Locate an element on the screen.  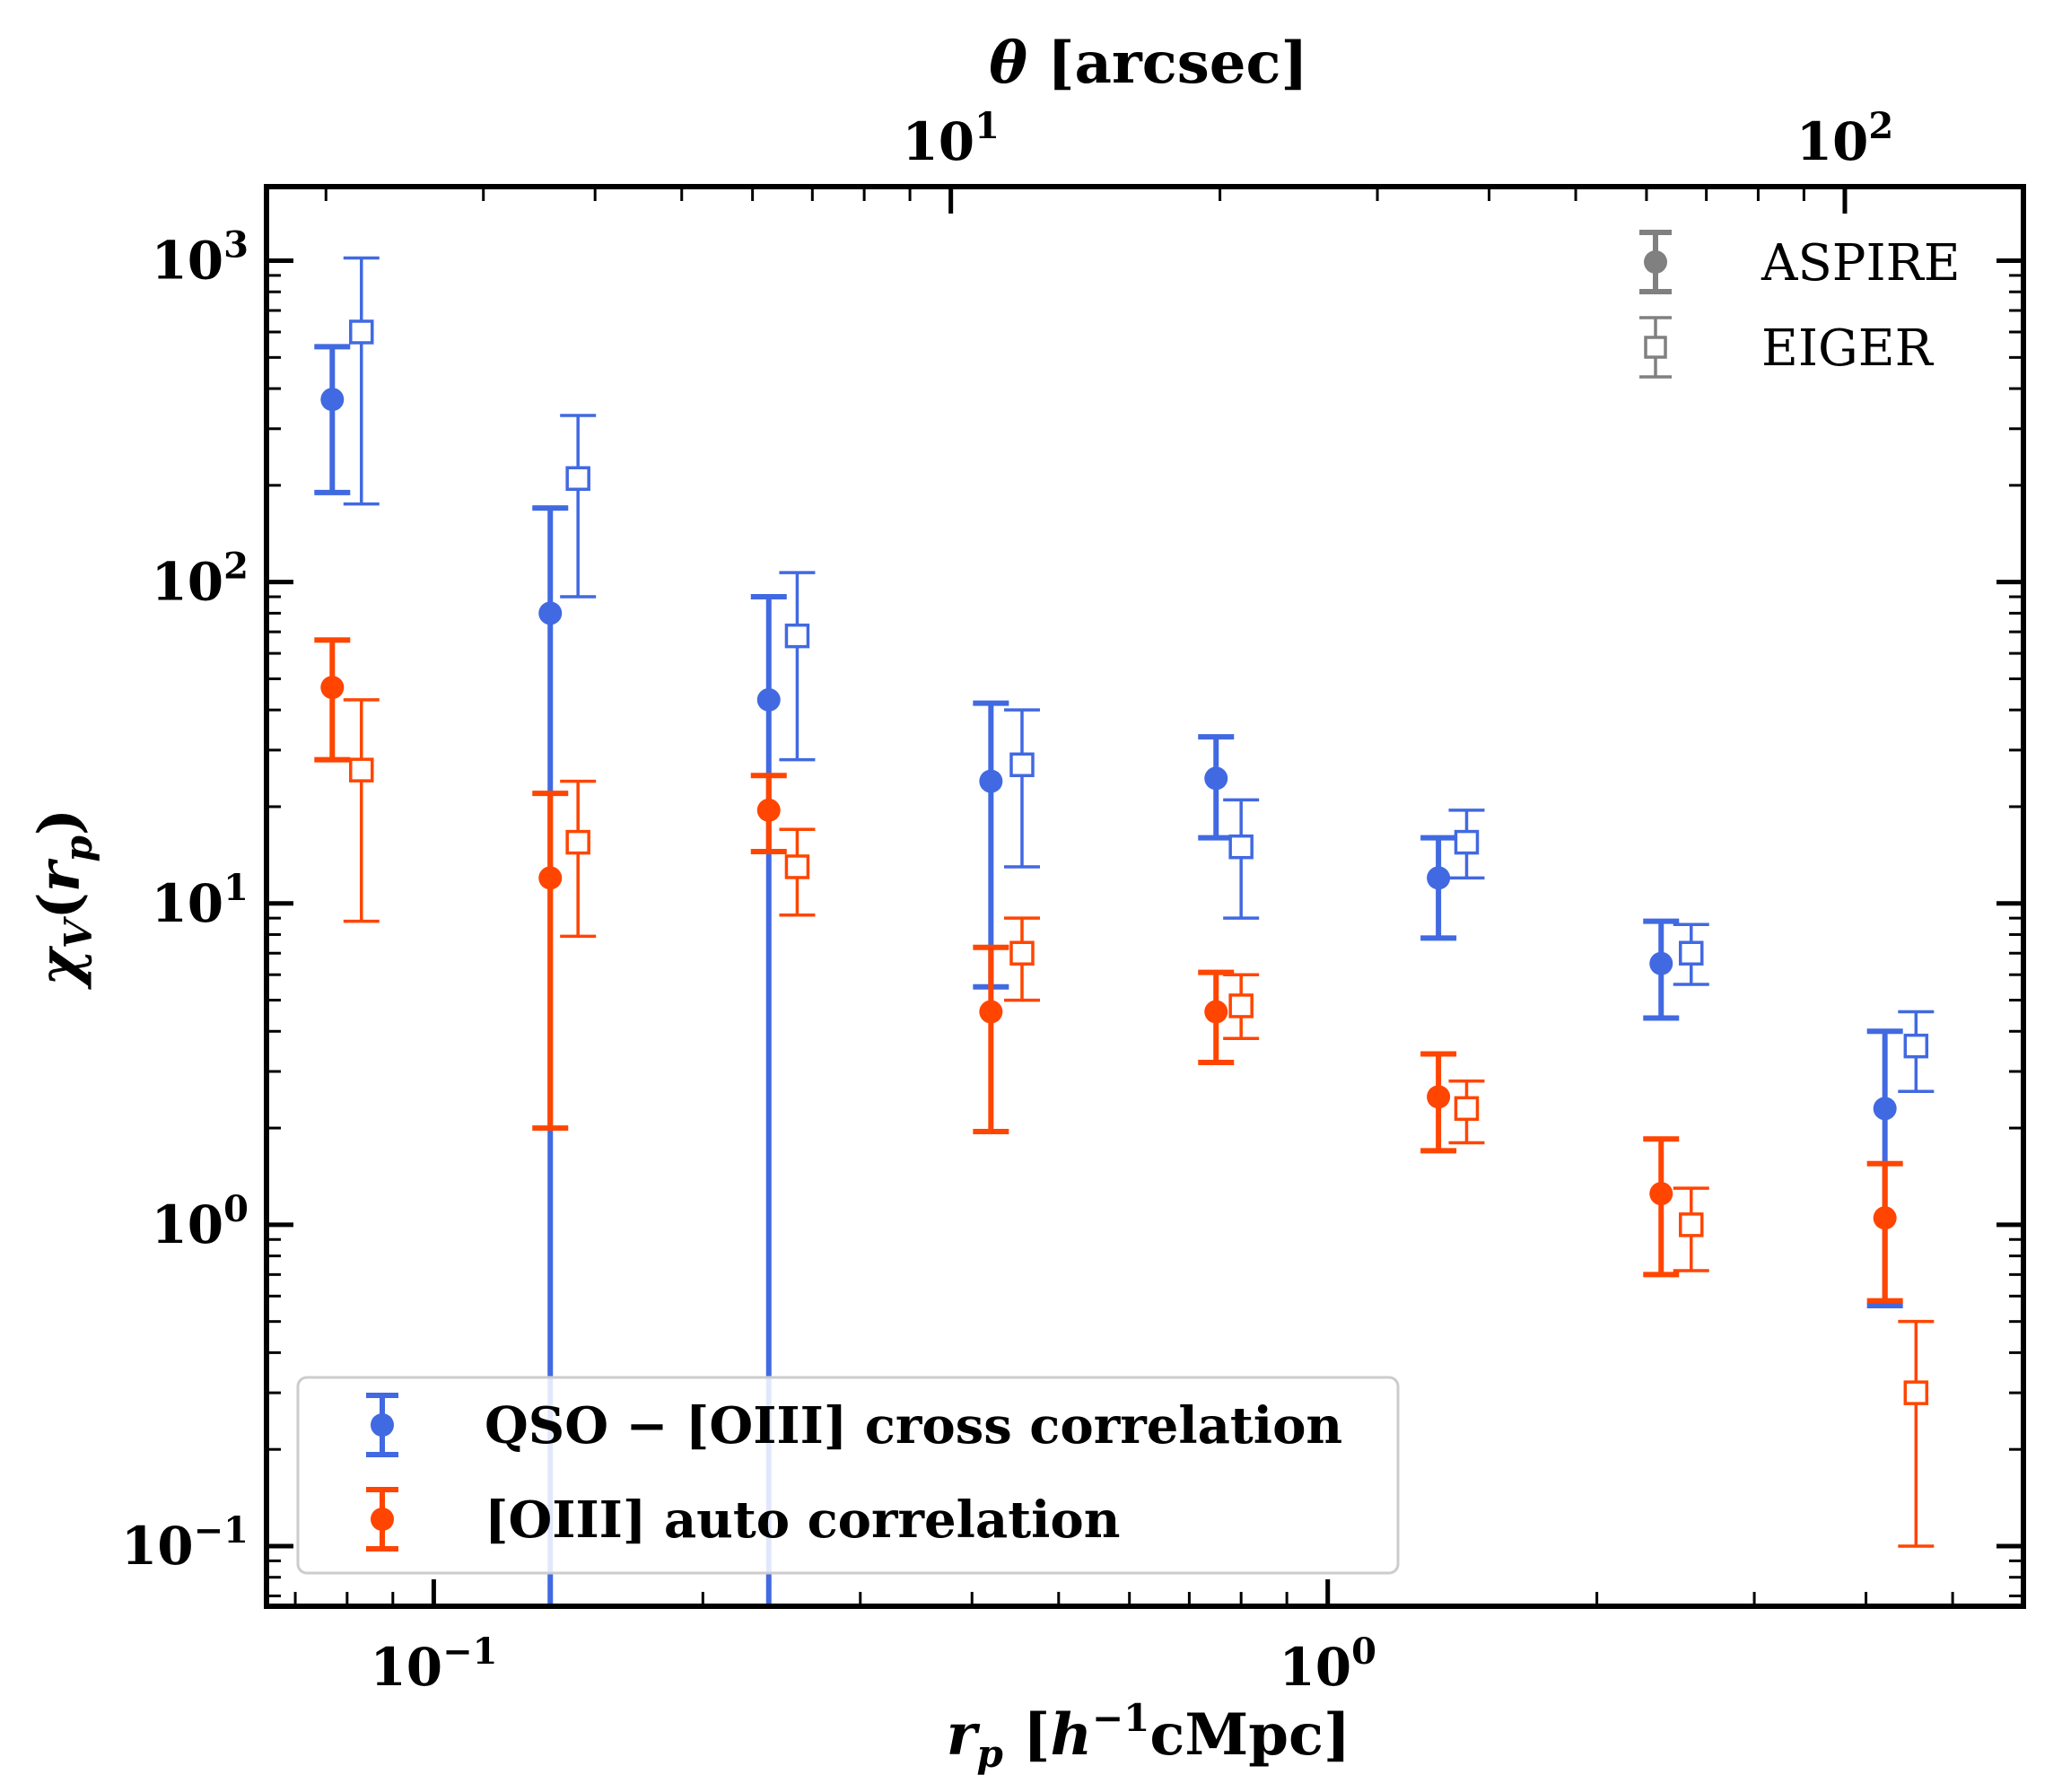
x-tick-label: 10⁻¹ is located at coordinates (433, 1664).